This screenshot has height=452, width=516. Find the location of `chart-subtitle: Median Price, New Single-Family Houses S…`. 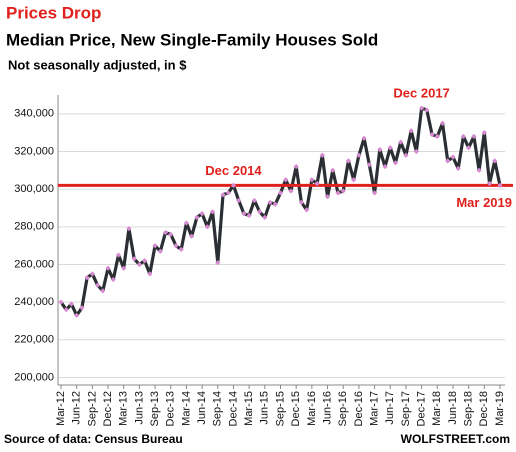

chart-subtitle: Median Price, New Single-Family Houses S… is located at coordinates (192, 39).